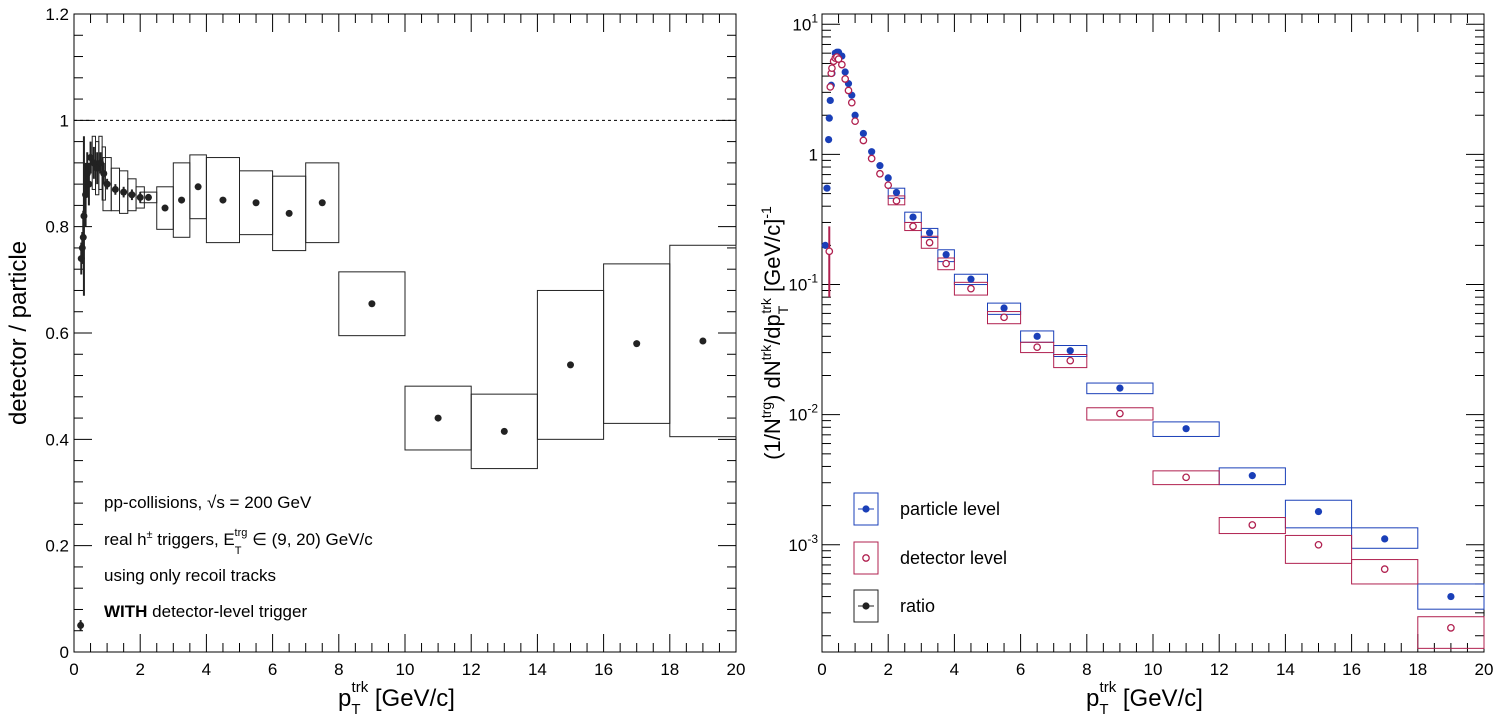 Image resolution: width=1498 pixels, height=724 pixels. Describe the element at coordinates (917, 606) in the screenshot. I see `legend-label-2: ratio` at that location.